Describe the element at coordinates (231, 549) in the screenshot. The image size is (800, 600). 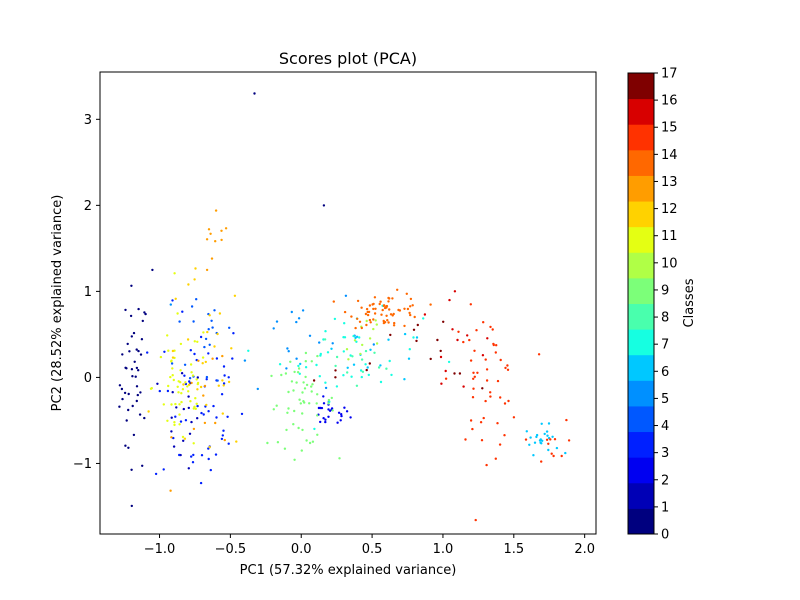
I see `x-tick-label: −0.5` at that location.